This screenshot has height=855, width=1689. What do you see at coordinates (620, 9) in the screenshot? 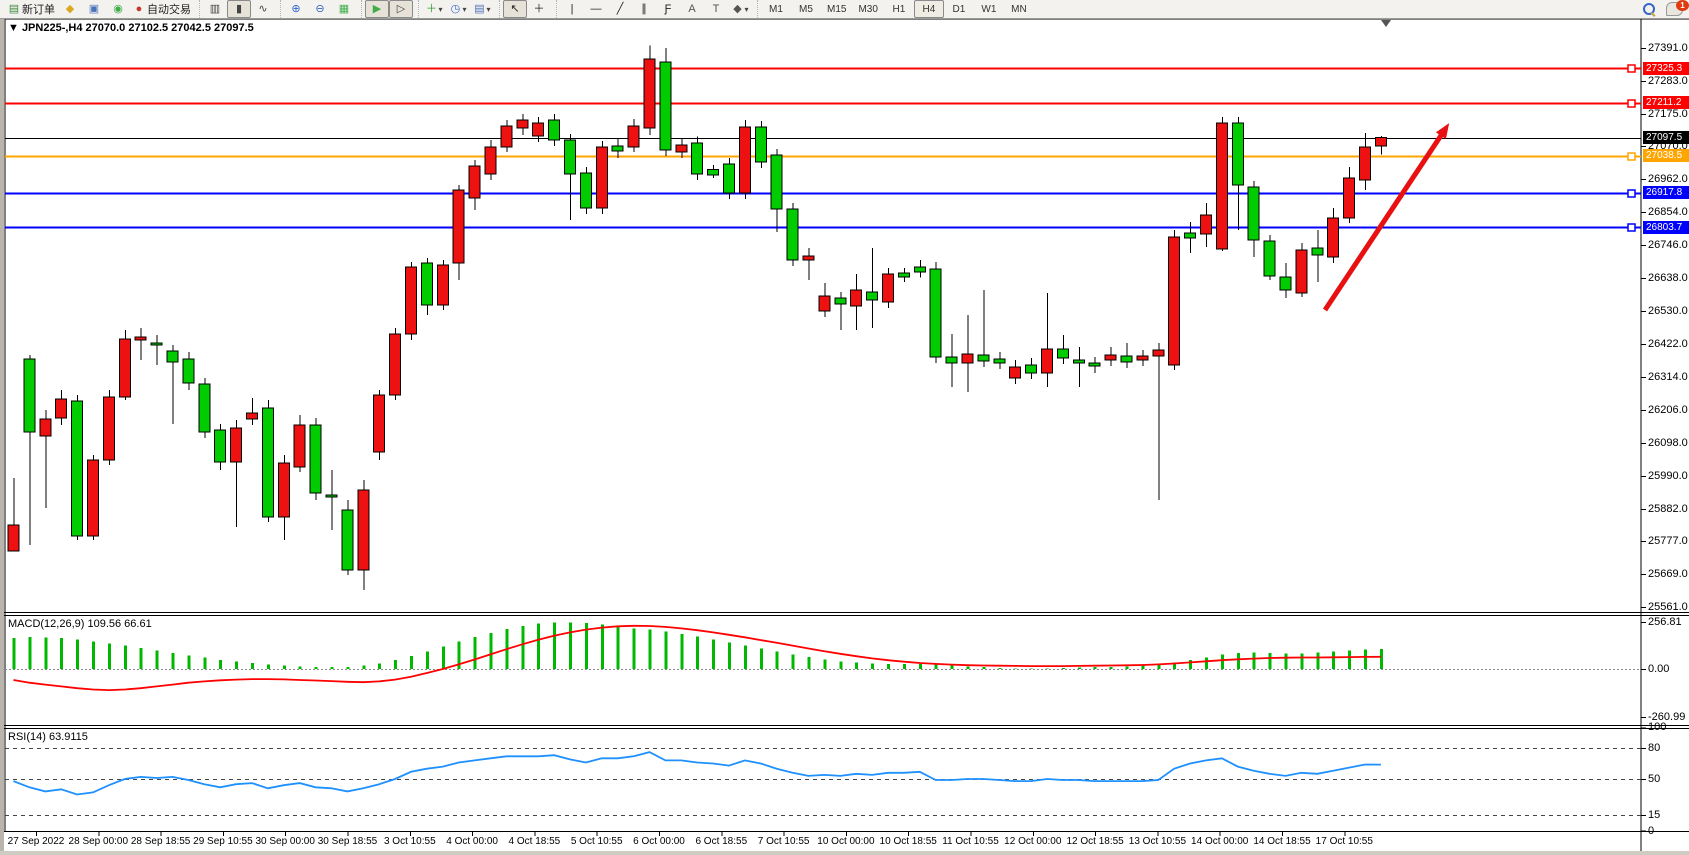
I see `trendline-button: ╱` at bounding box center [620, 9].